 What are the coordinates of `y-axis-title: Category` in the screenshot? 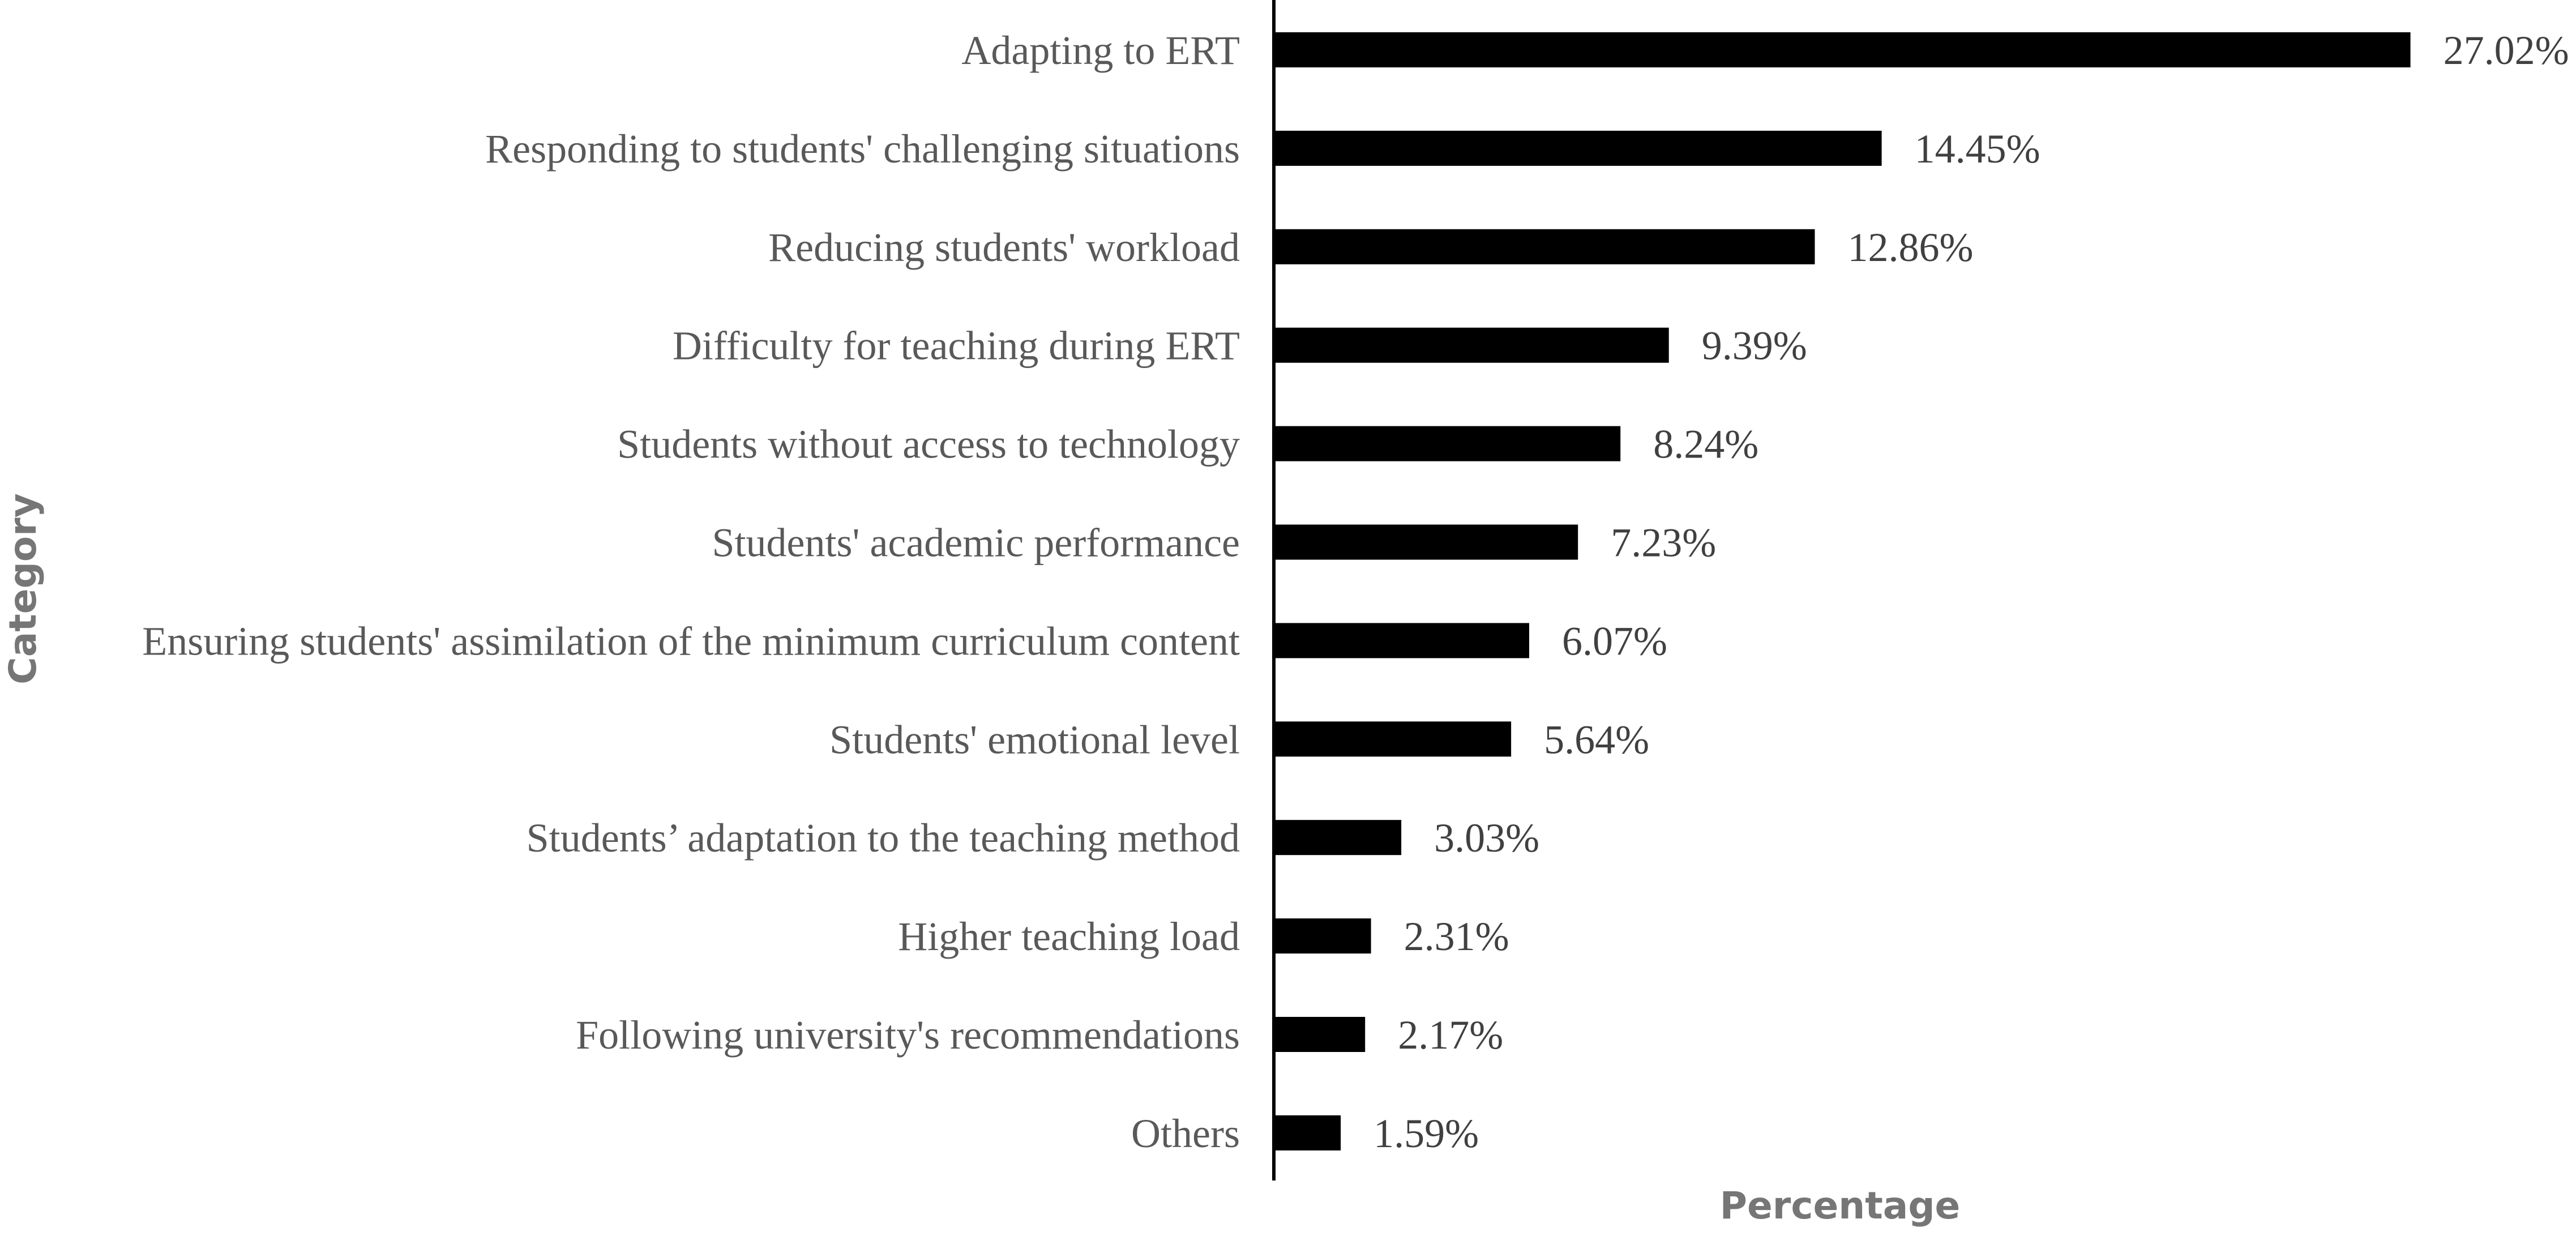 It's located at (23, 589).